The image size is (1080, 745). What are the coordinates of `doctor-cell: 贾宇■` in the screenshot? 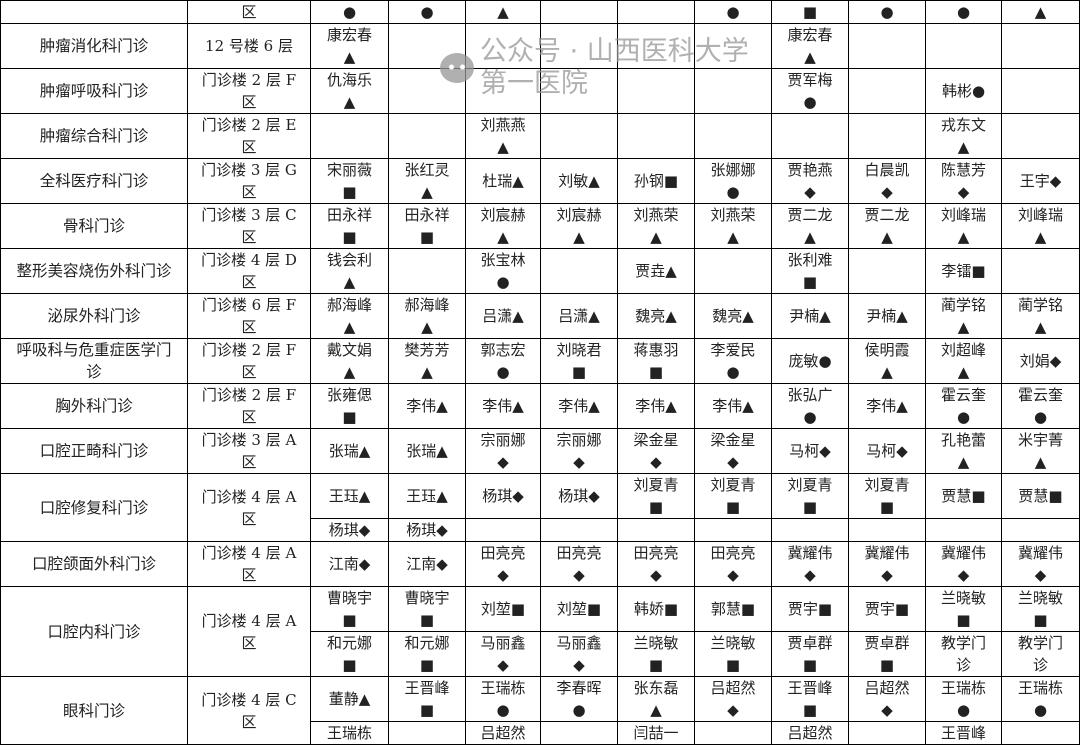 It's located at (887, 609).